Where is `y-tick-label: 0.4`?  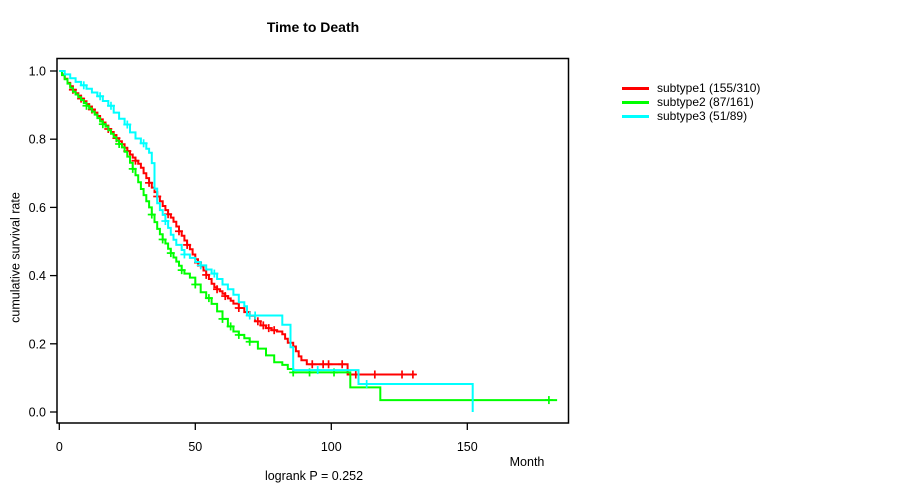 y-tick-label: 0.4 is located at coordinates (37, 276).